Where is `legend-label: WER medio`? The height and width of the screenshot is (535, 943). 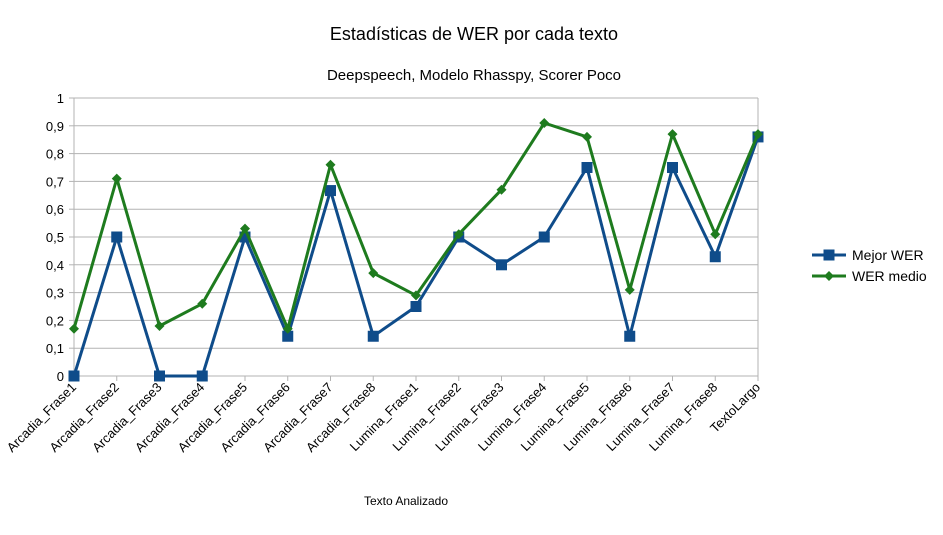
legend-label: WER medio is located at coordinates (889, 276).